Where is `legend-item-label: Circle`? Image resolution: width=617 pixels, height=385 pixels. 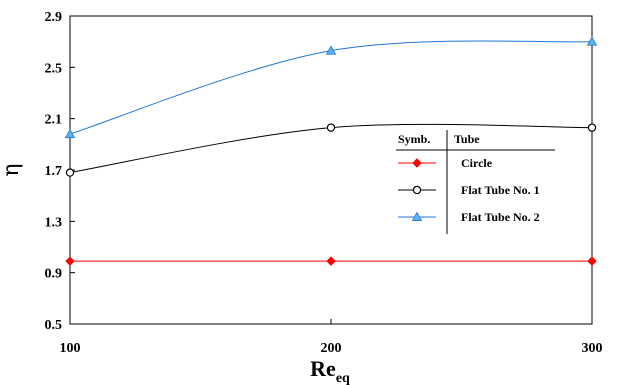
legend-item-label: Circle is located at coordinates (477, 163).